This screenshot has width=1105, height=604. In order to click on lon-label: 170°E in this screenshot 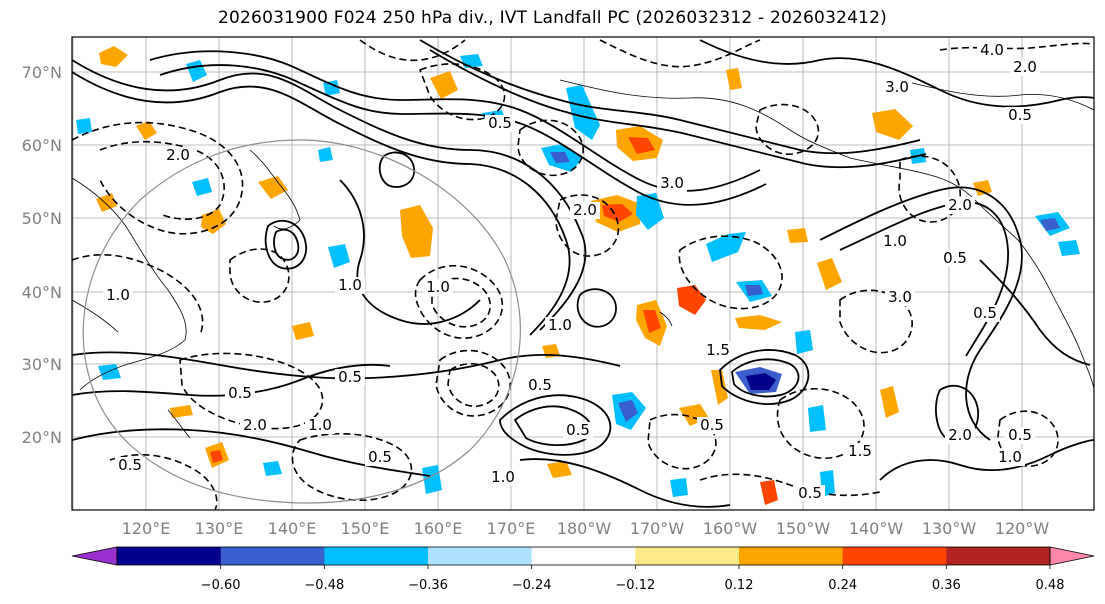, I will do `click(511, 528)`.